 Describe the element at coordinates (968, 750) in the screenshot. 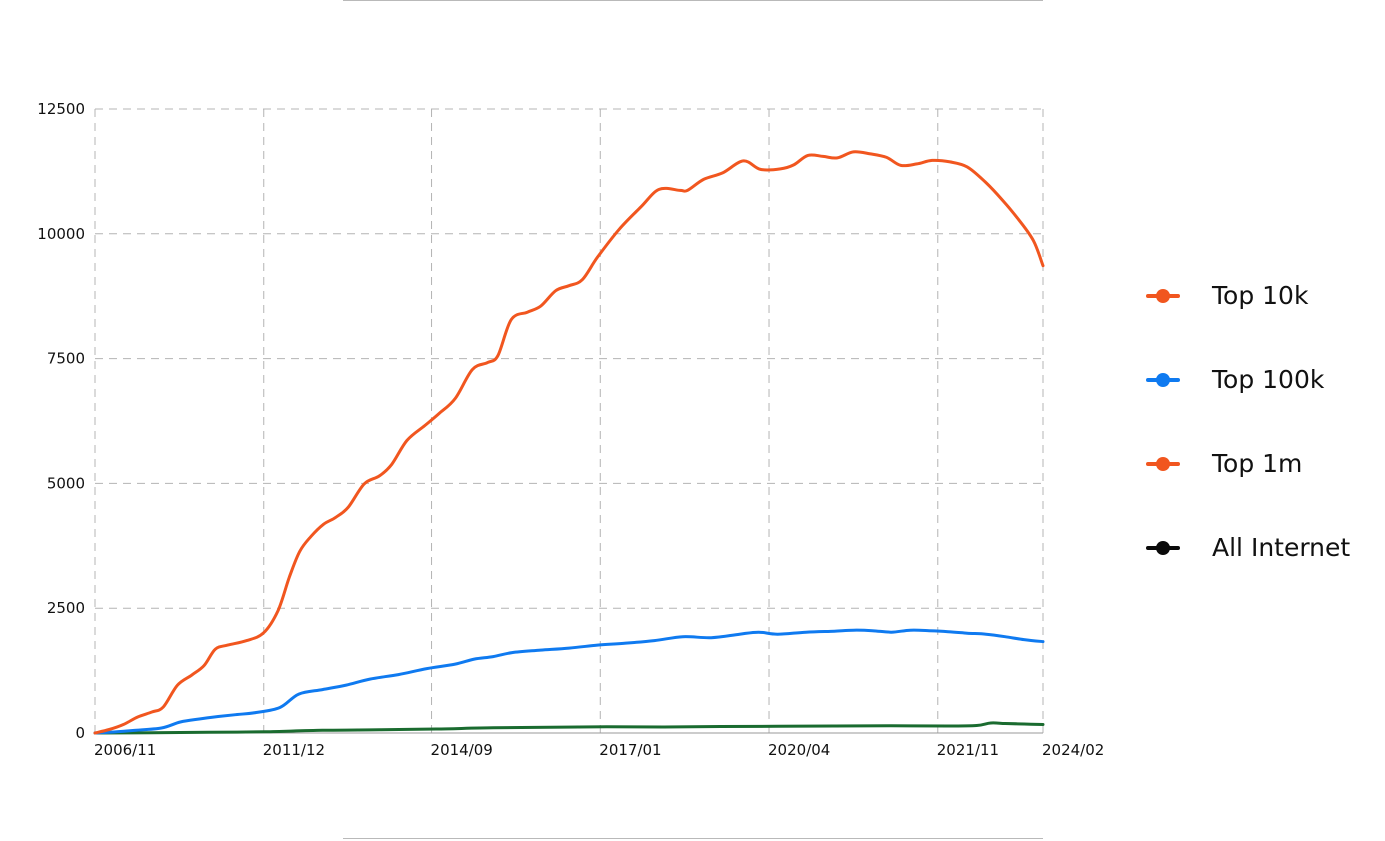

I see `x-tick-label: 2021/11` at that location.